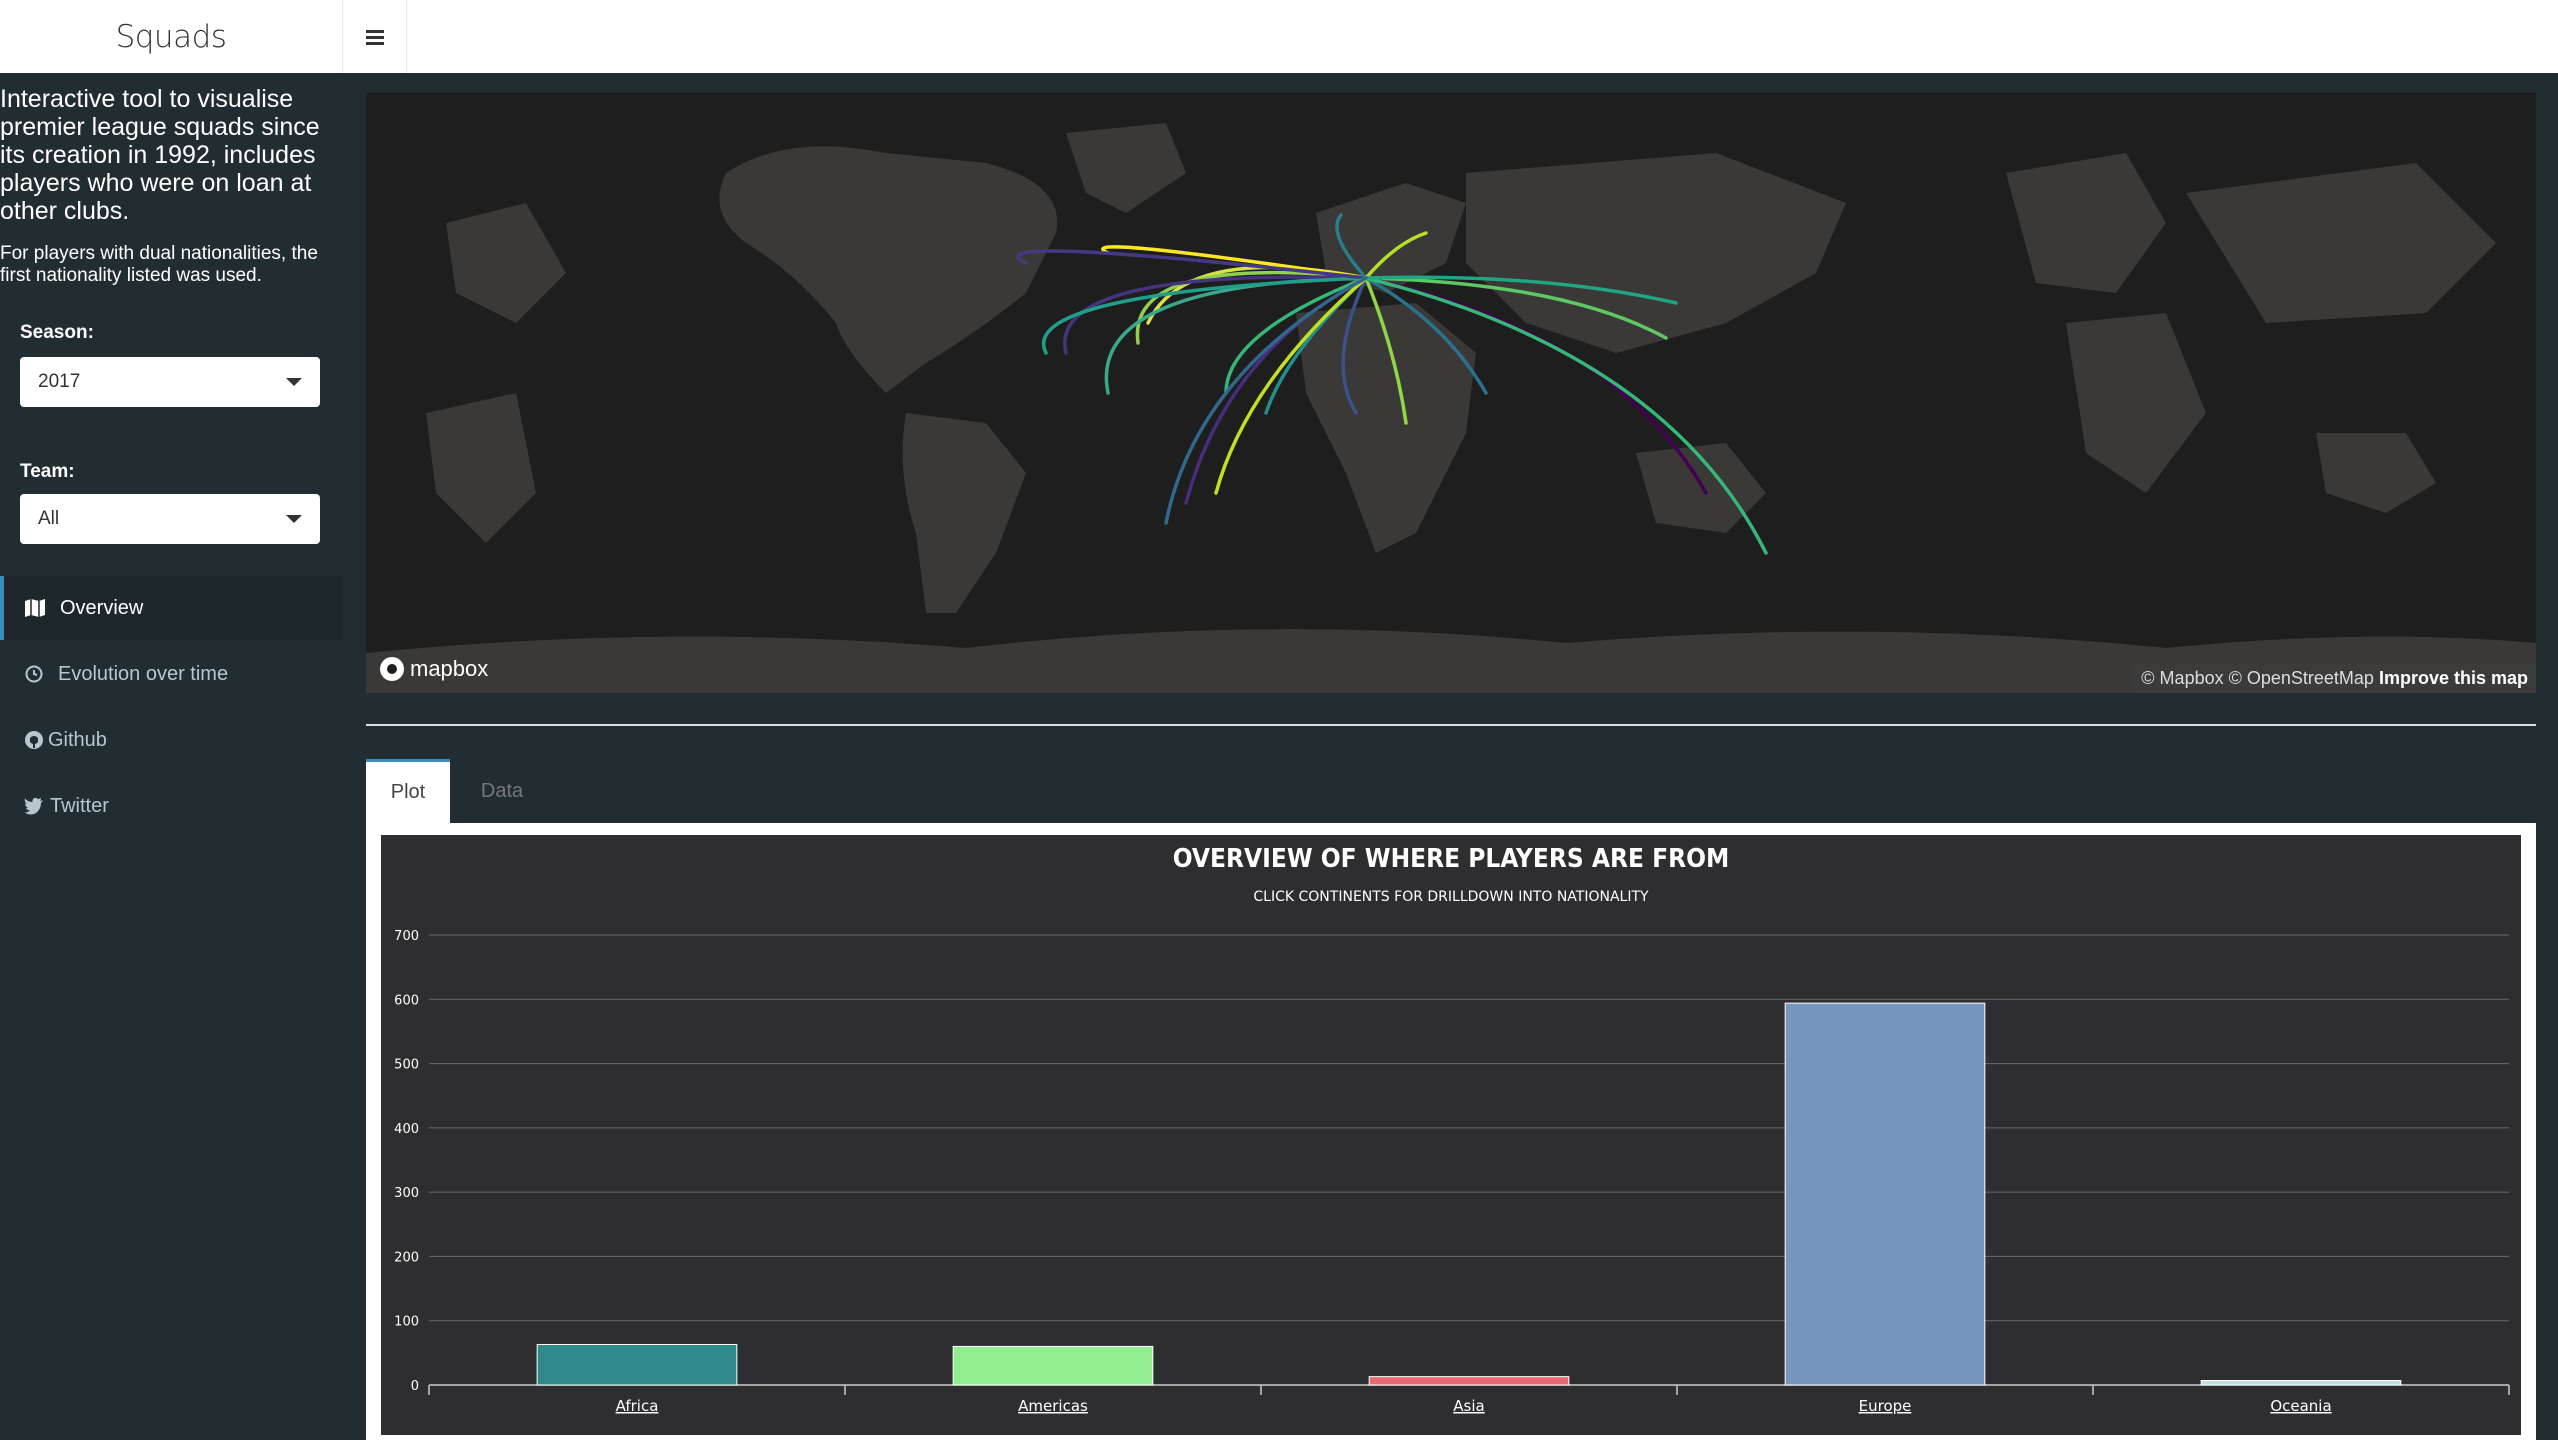 The height and width of the screenshot is (1440, 2558). I want to click on season-label: Season:, so click(57, 332).